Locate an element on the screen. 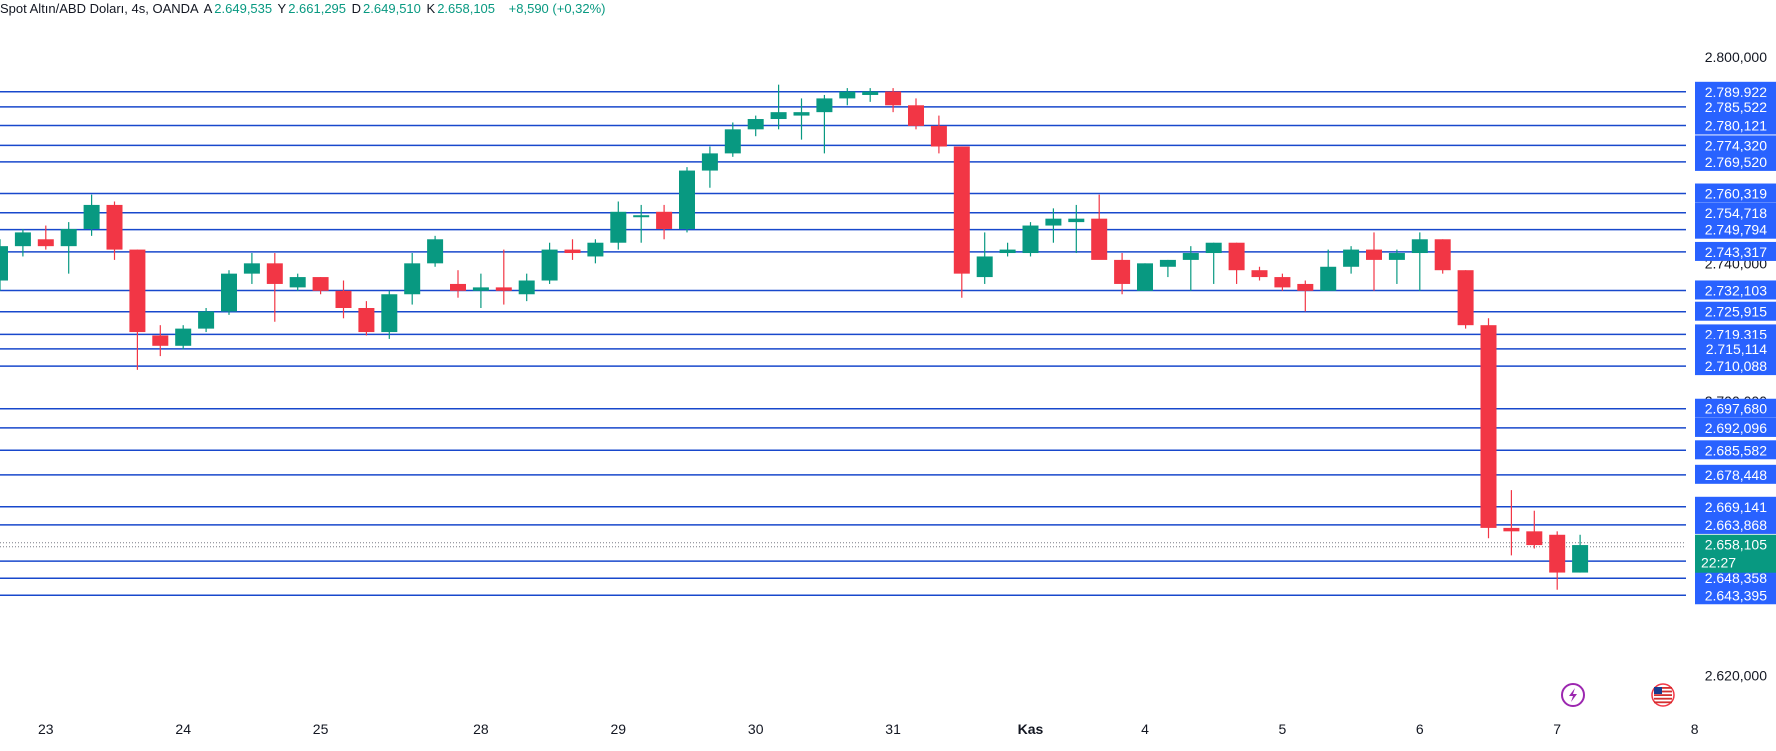 The image size is (1776, 751). level-price-label: 2.749,794 is located at coordinates (1736, 230).